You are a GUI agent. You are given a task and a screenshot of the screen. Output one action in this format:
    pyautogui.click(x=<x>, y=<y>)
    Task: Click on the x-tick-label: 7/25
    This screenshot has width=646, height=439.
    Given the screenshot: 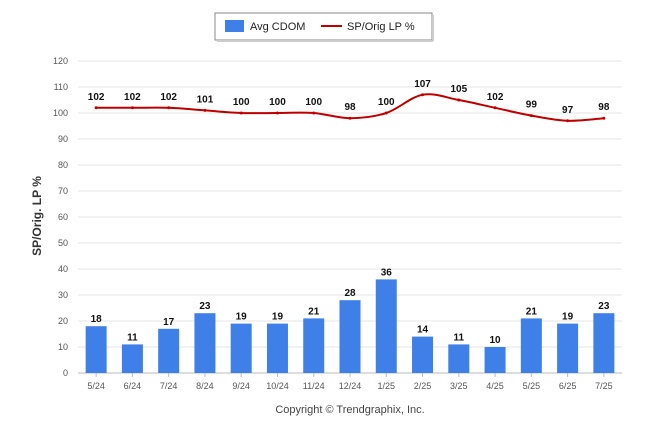 What is the action you would take?
    pyautogui.click(x=604, y=386)
    